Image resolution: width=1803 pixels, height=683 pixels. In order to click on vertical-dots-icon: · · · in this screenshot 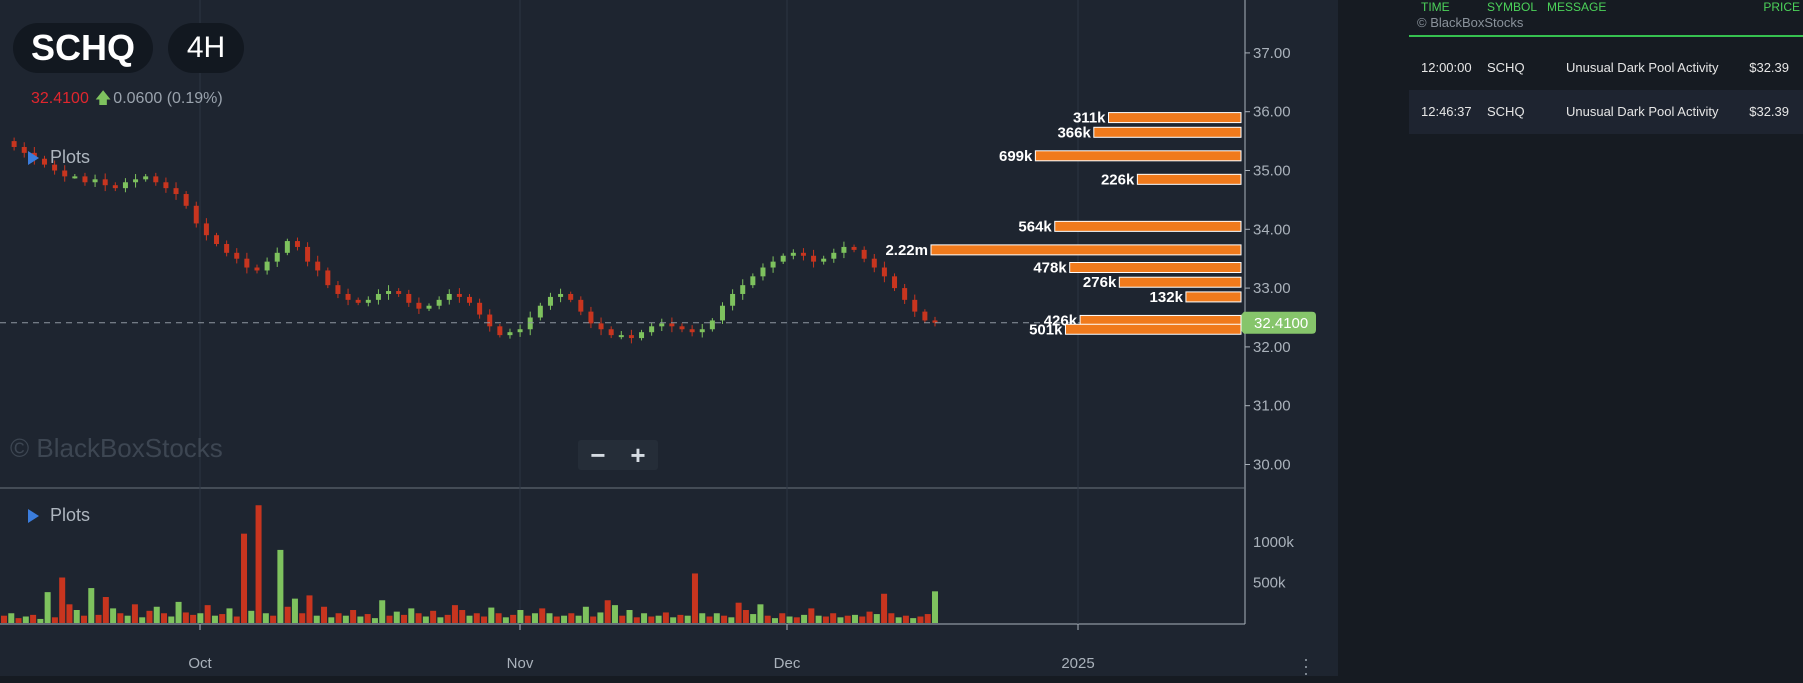, I will do `click(1306, 666)`.